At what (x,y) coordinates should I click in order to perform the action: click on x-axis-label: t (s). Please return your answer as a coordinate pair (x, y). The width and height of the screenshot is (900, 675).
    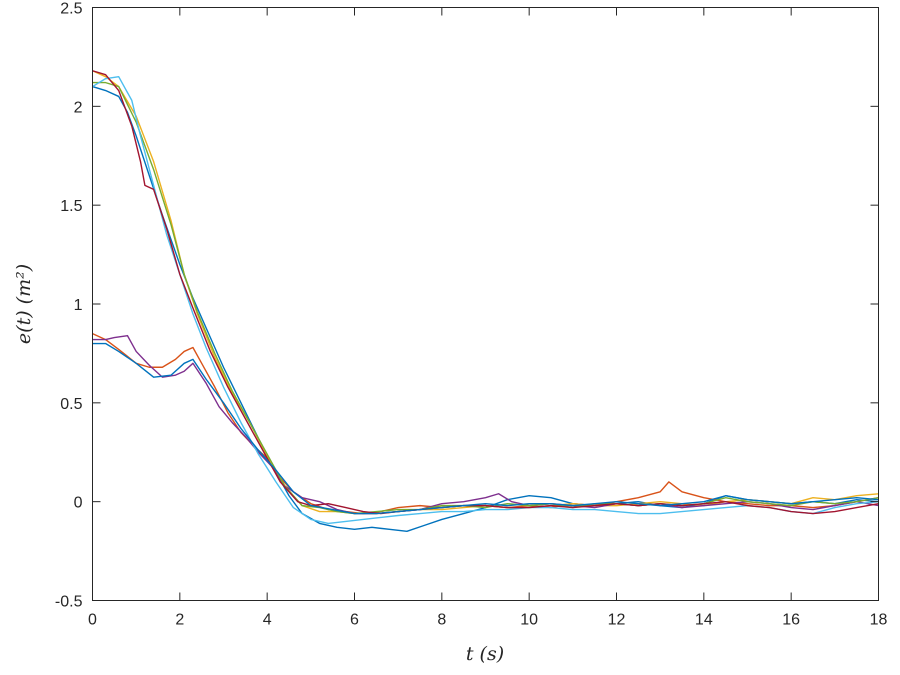
    Looking at the image, I should click on (485, 654).